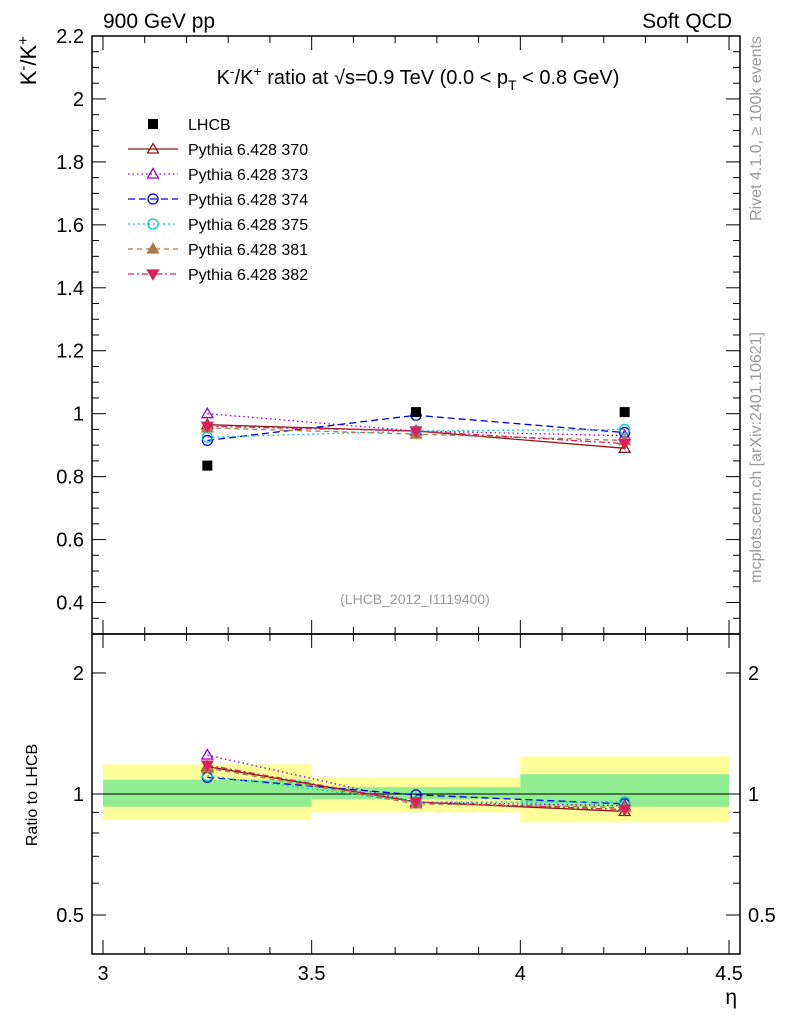  Describe the element at coordinates (248, 150) in the screenshot. I see `legend-label: Pythia 6.428 370` at that location.